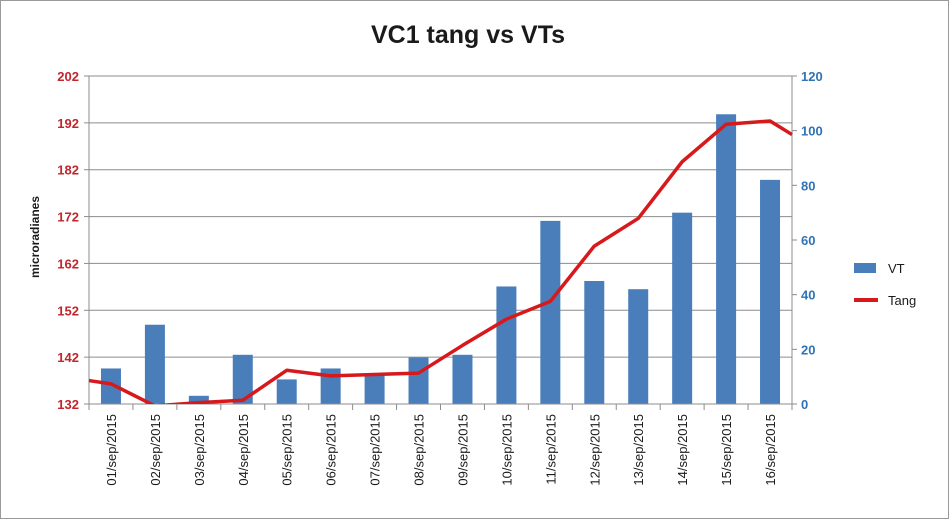 The height and width of the screenshot is (520, 949). What do you see at coordinates (804, 404) in the screenshot?
I see `right-tick-label: 0` at bounding box center [804, 404].